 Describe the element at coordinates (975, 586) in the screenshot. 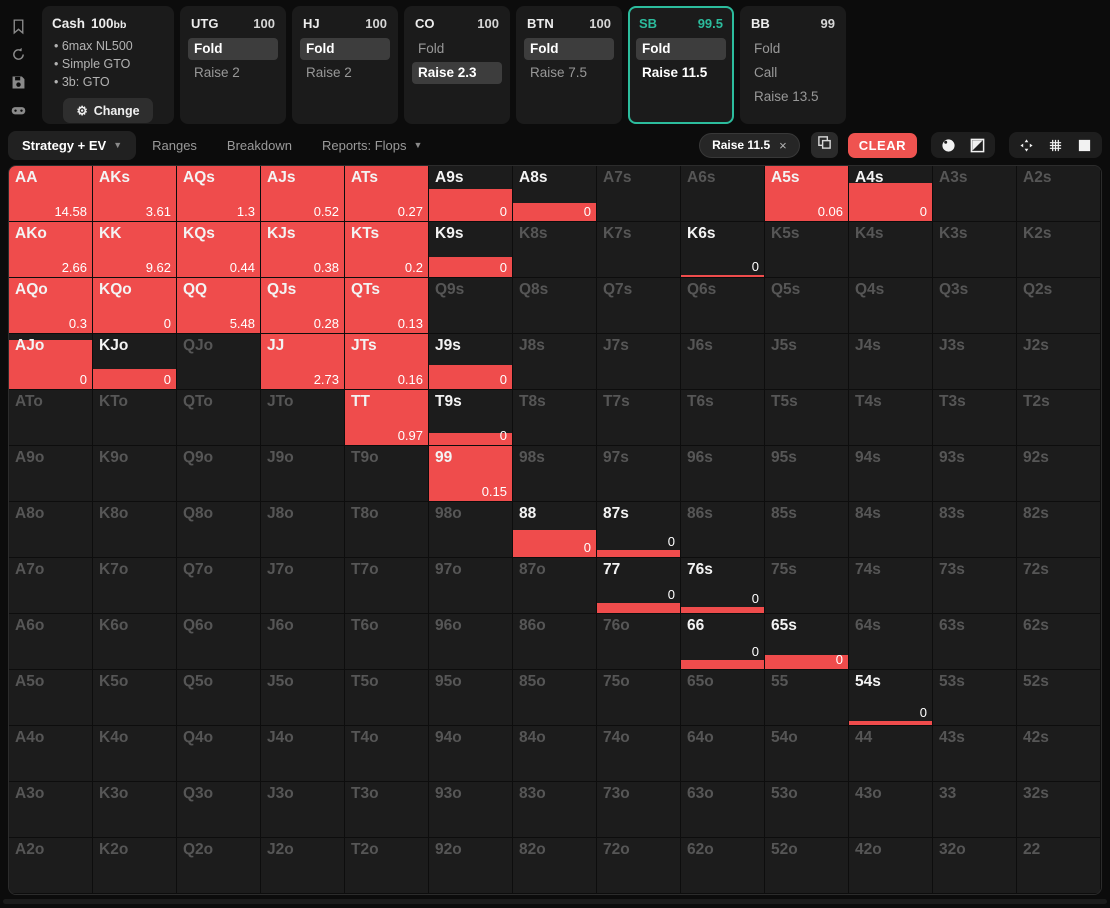

I see `hand-cell-73s: 73s` at that location.